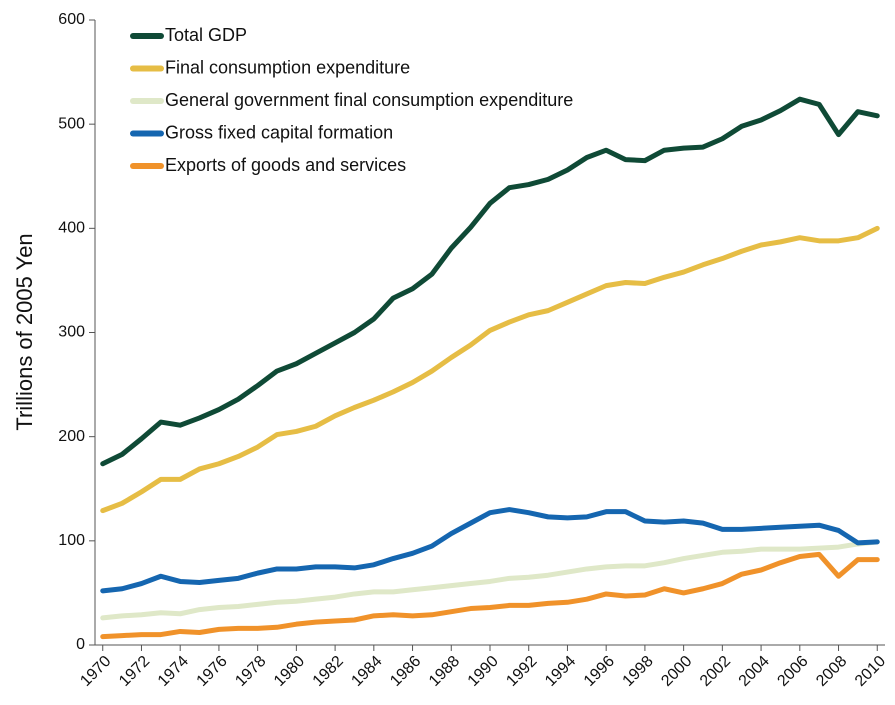  Describe the element at coordinates (289, 671) in the screenshot. I see `x-tick-label: 1980` at that location.